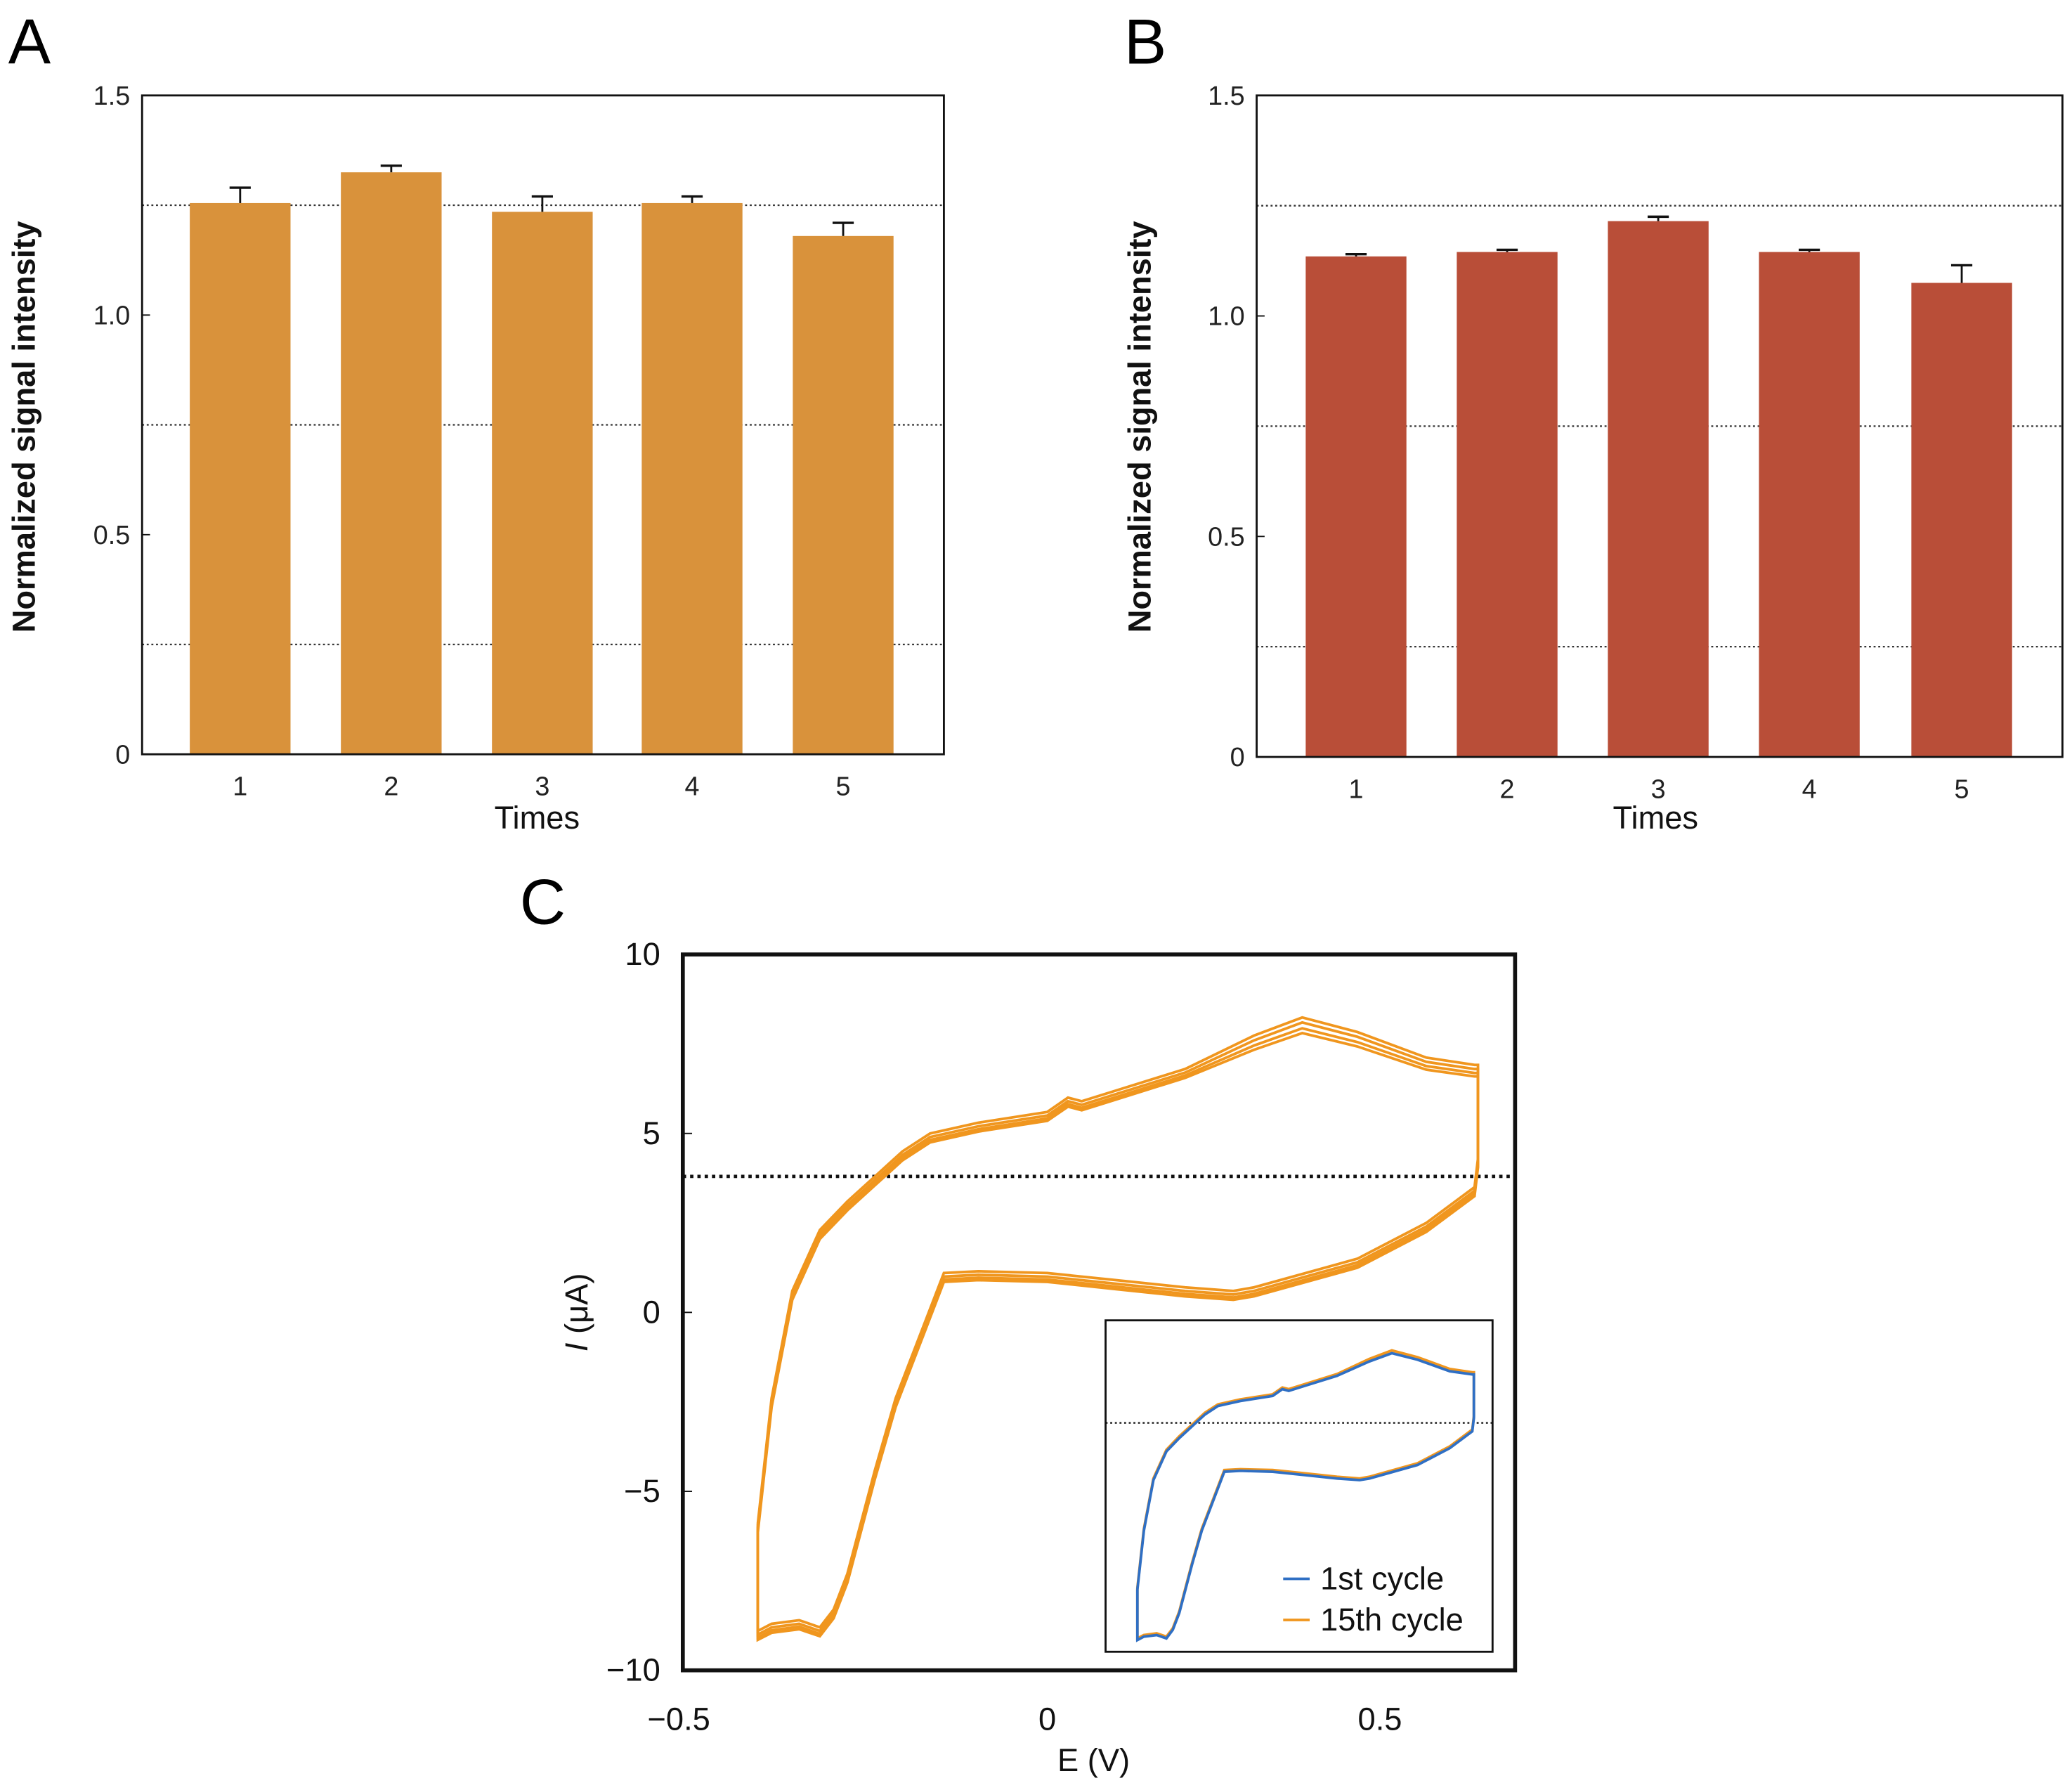 The width and height of the screenshot is (2072, 1783). I want to click on x-tick-label: −0.5, so click(678, 1719).